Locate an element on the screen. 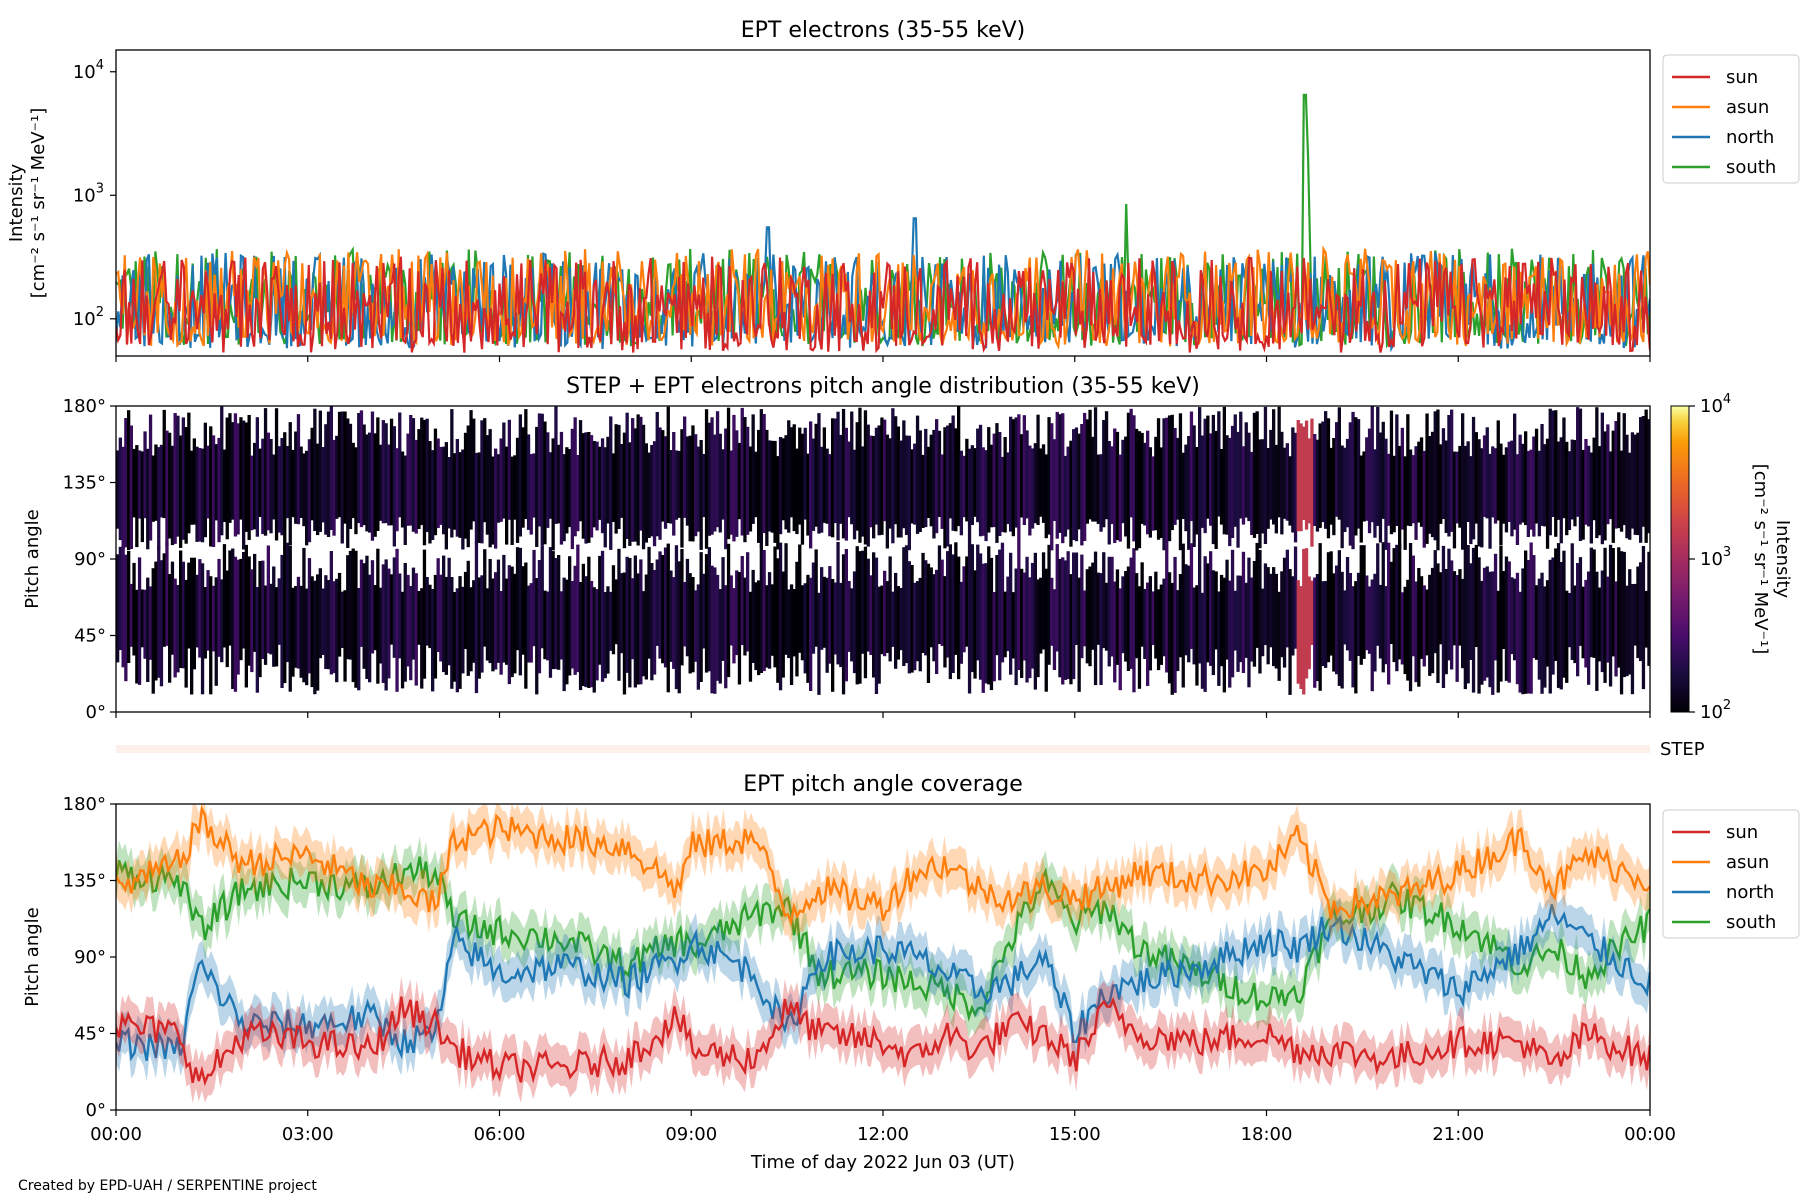  colorbar-label-line1: Intensity is located at coordinates (1782, 559).